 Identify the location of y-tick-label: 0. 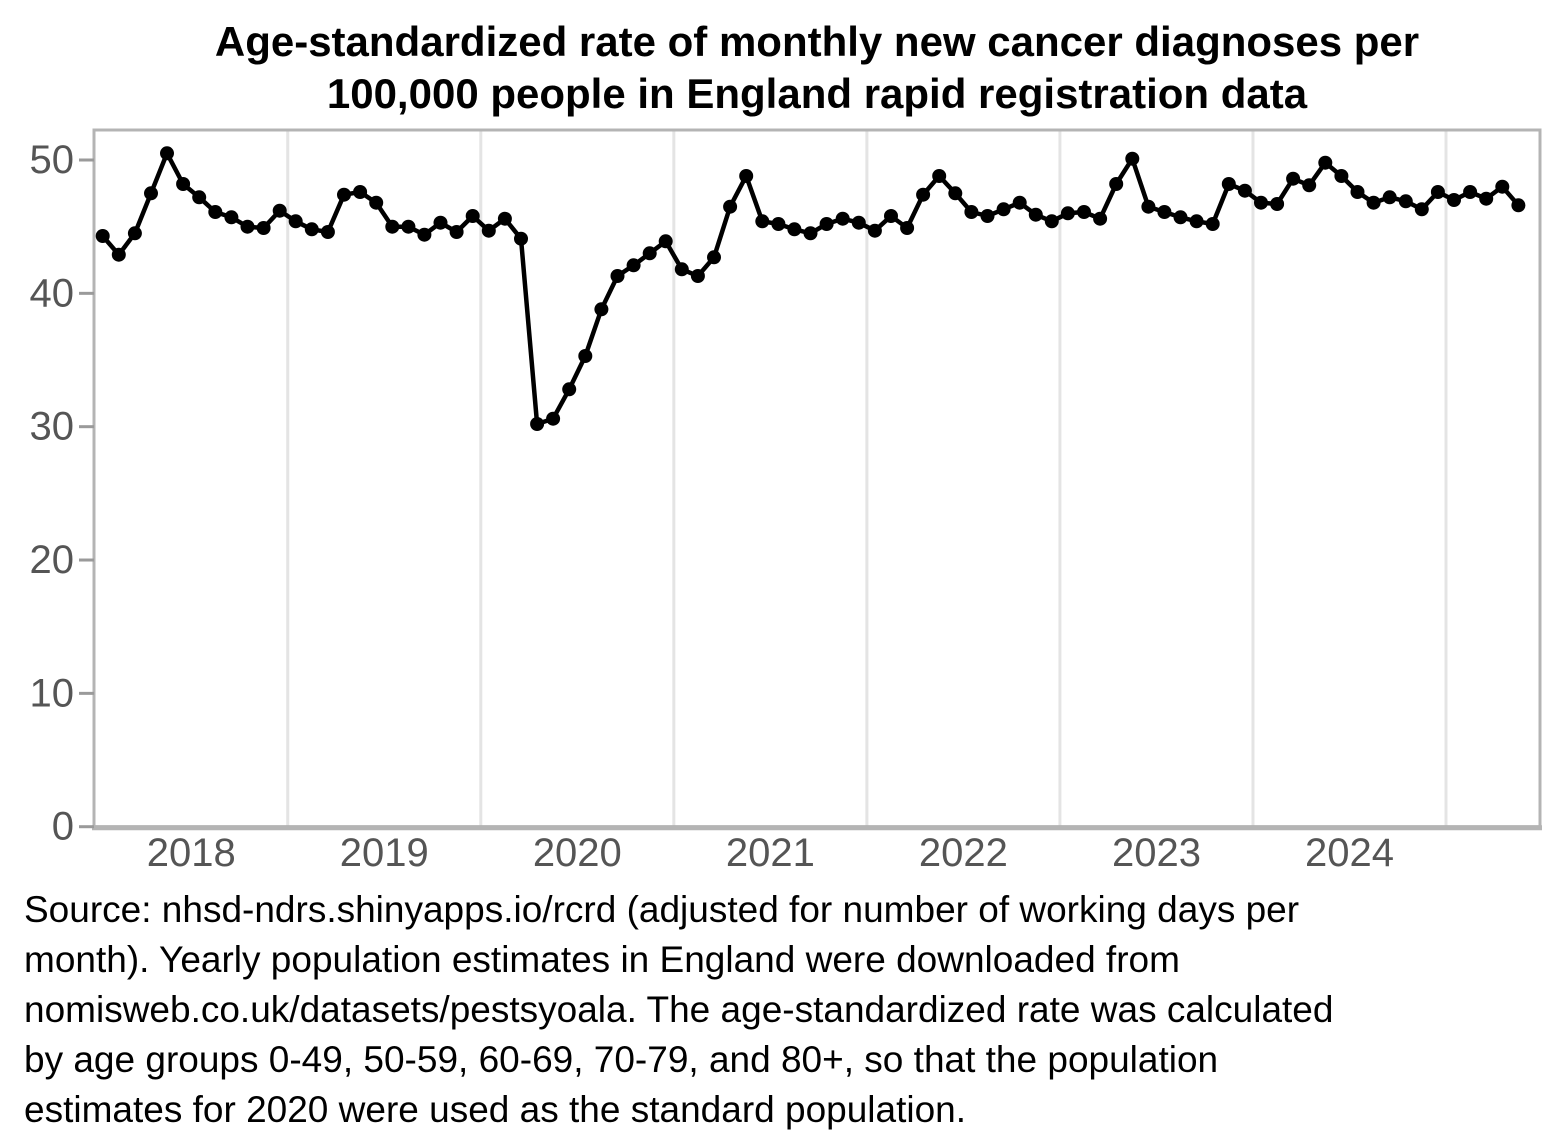
(63, 827).